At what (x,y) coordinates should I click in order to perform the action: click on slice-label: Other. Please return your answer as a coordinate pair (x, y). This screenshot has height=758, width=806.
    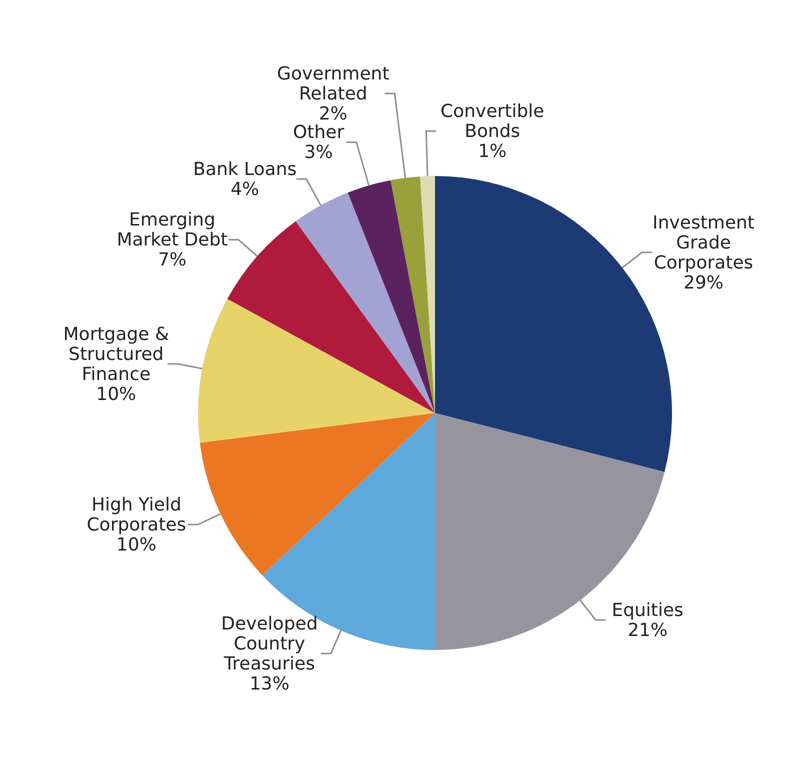
    Looking at the image, I should click on (319, 133).